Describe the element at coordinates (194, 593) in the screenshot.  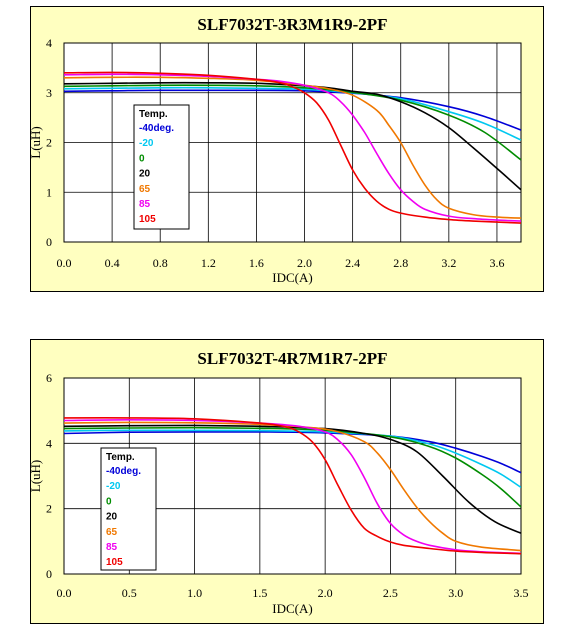
I see `x-tick-label: 1.0` at that location.